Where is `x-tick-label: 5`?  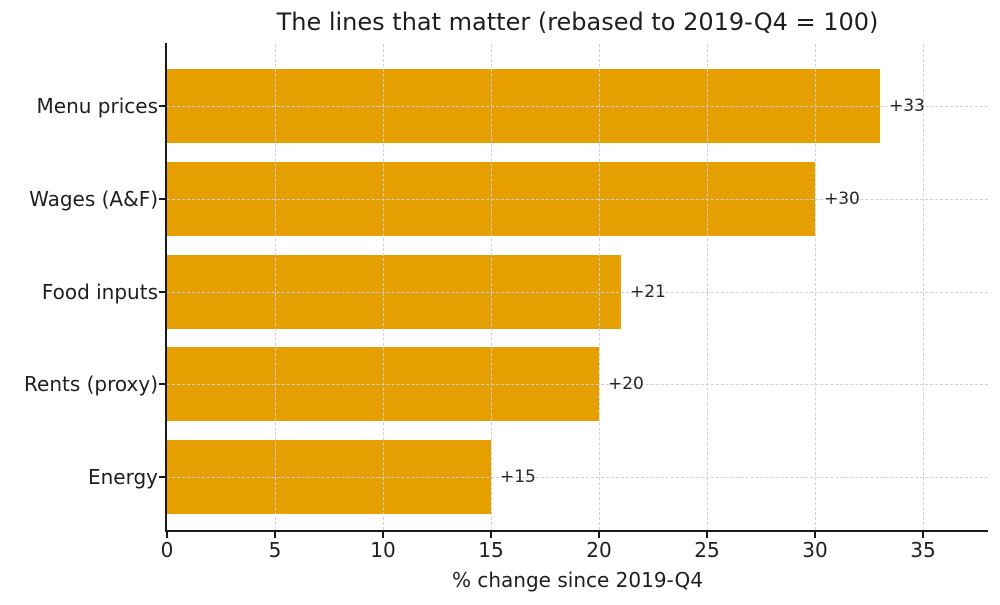
x-tick-label: 5 is located at coordinates (275, 550).